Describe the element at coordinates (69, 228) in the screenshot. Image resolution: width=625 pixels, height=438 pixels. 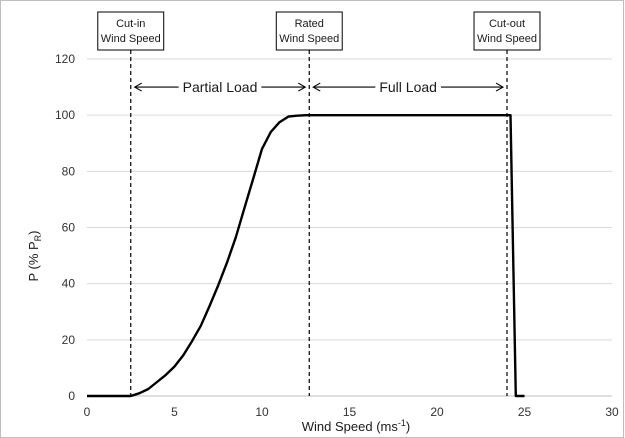
I see `y-tick-label: 60` at that location.